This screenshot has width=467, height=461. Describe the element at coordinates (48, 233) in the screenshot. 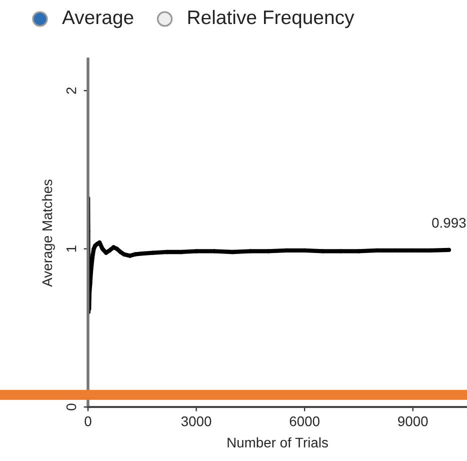

I see `y-axis-title: Average Matches` at that location.